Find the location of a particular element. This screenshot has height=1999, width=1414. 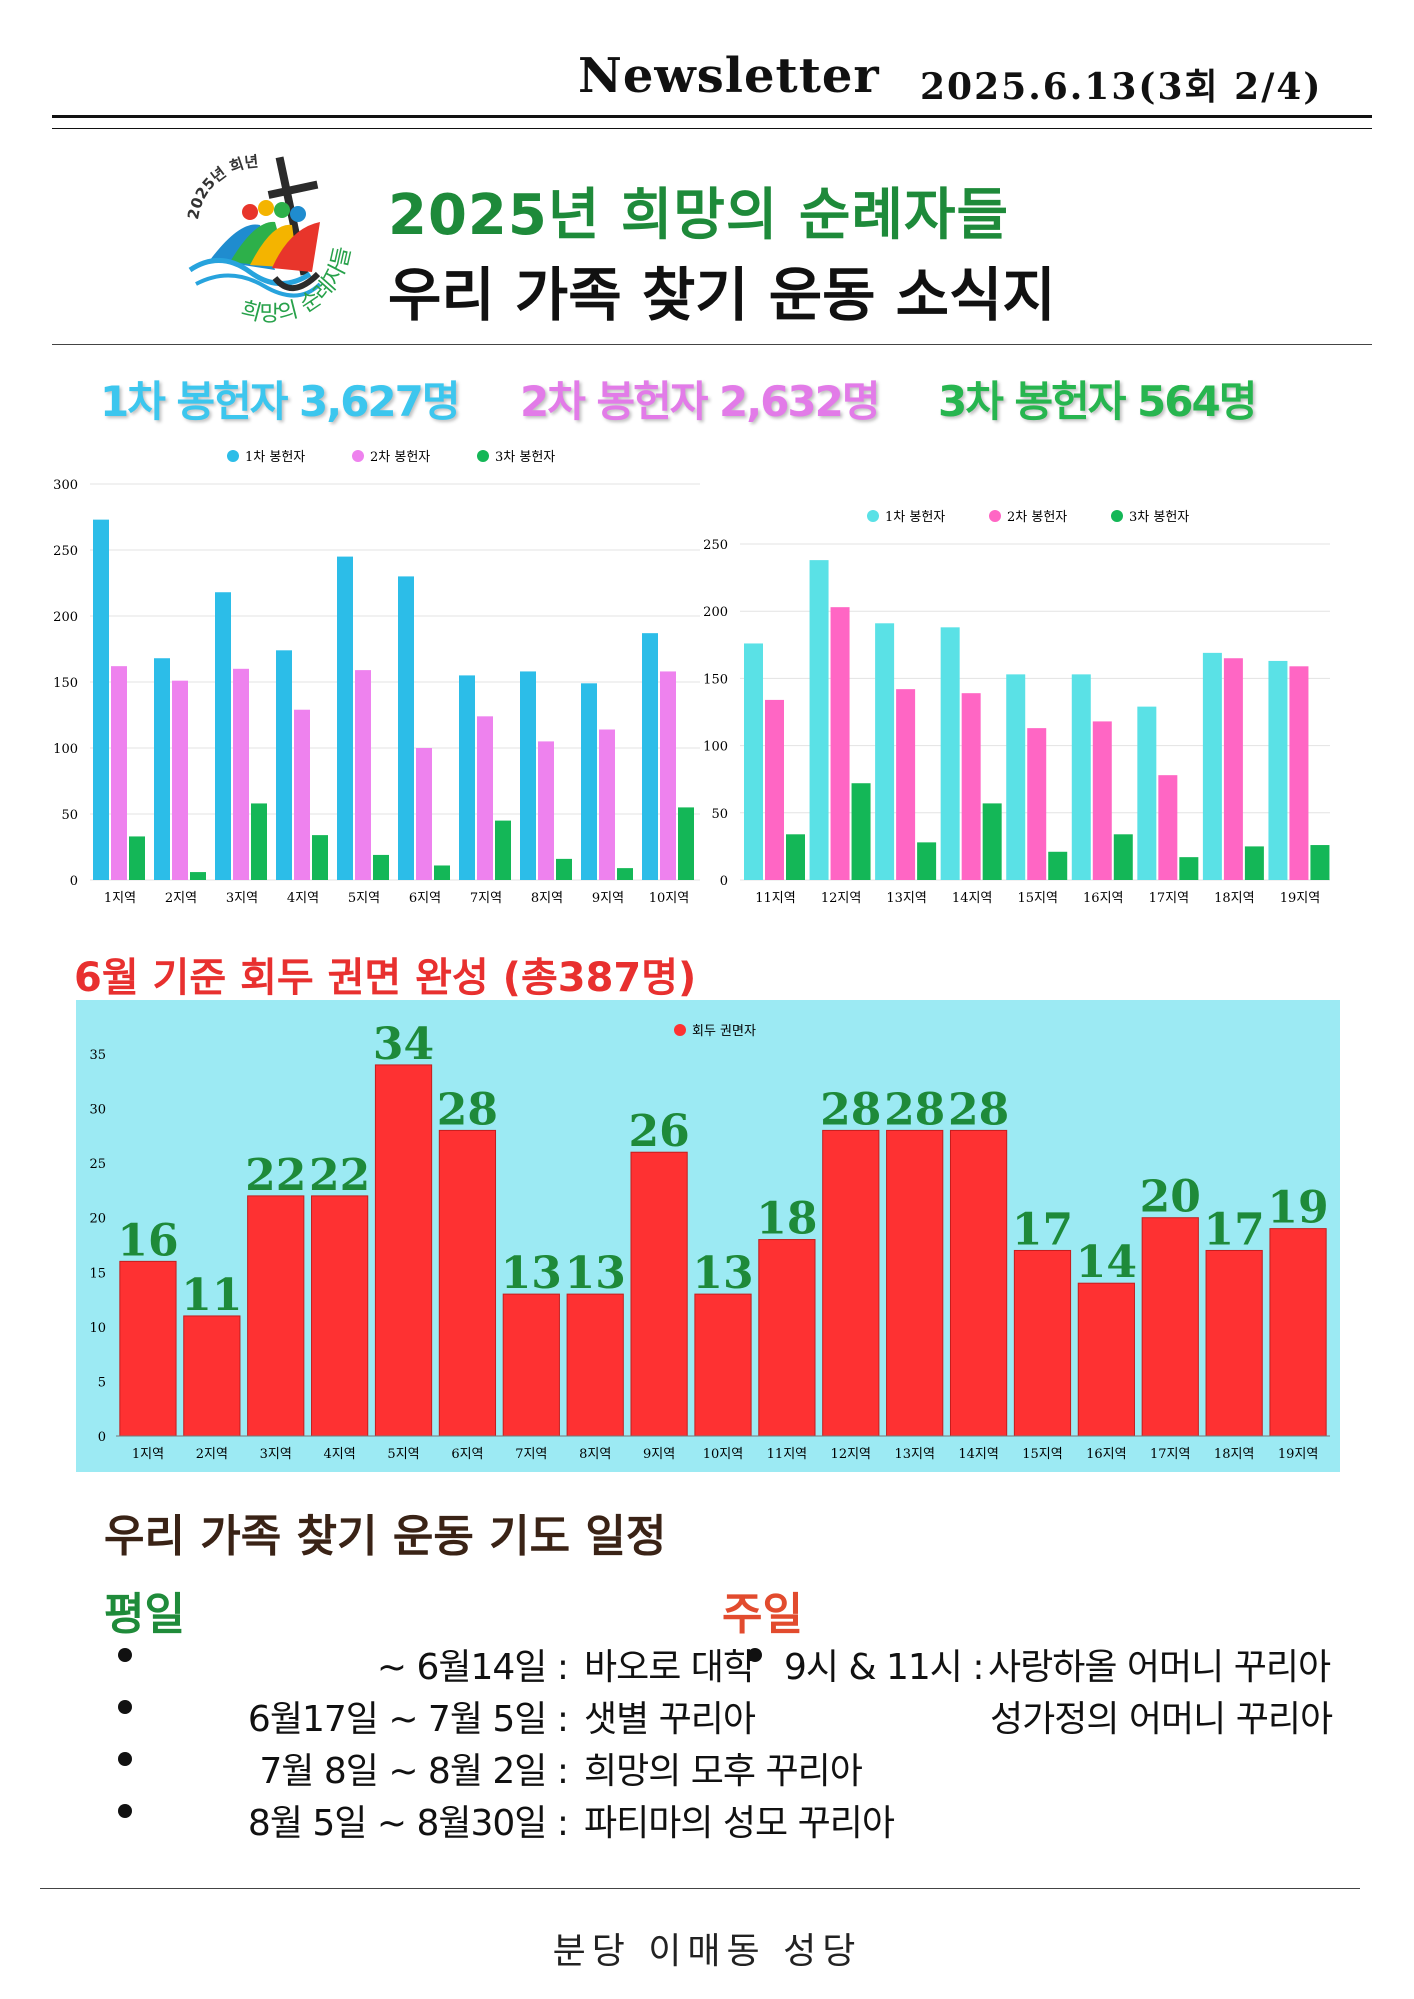

schedule-dates: ~ 6월14일 : is located at coordinates (472, 1667).